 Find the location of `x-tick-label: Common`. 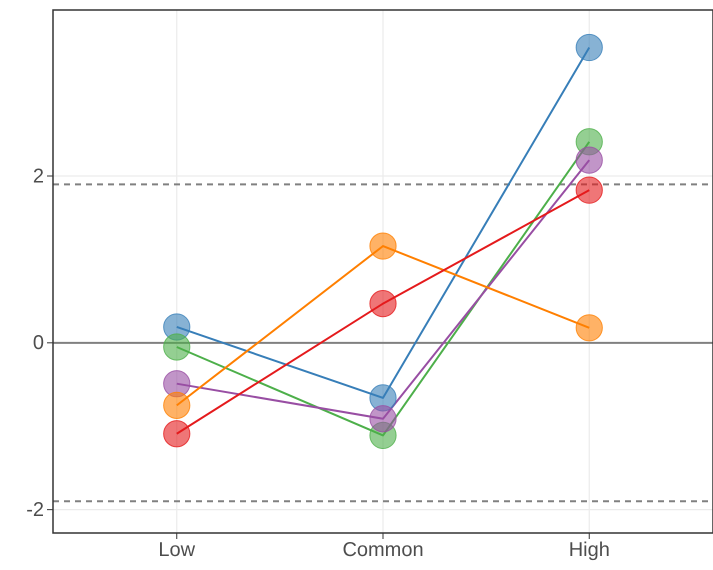

x-tick-label: Common is located at coordinates (383, 550).